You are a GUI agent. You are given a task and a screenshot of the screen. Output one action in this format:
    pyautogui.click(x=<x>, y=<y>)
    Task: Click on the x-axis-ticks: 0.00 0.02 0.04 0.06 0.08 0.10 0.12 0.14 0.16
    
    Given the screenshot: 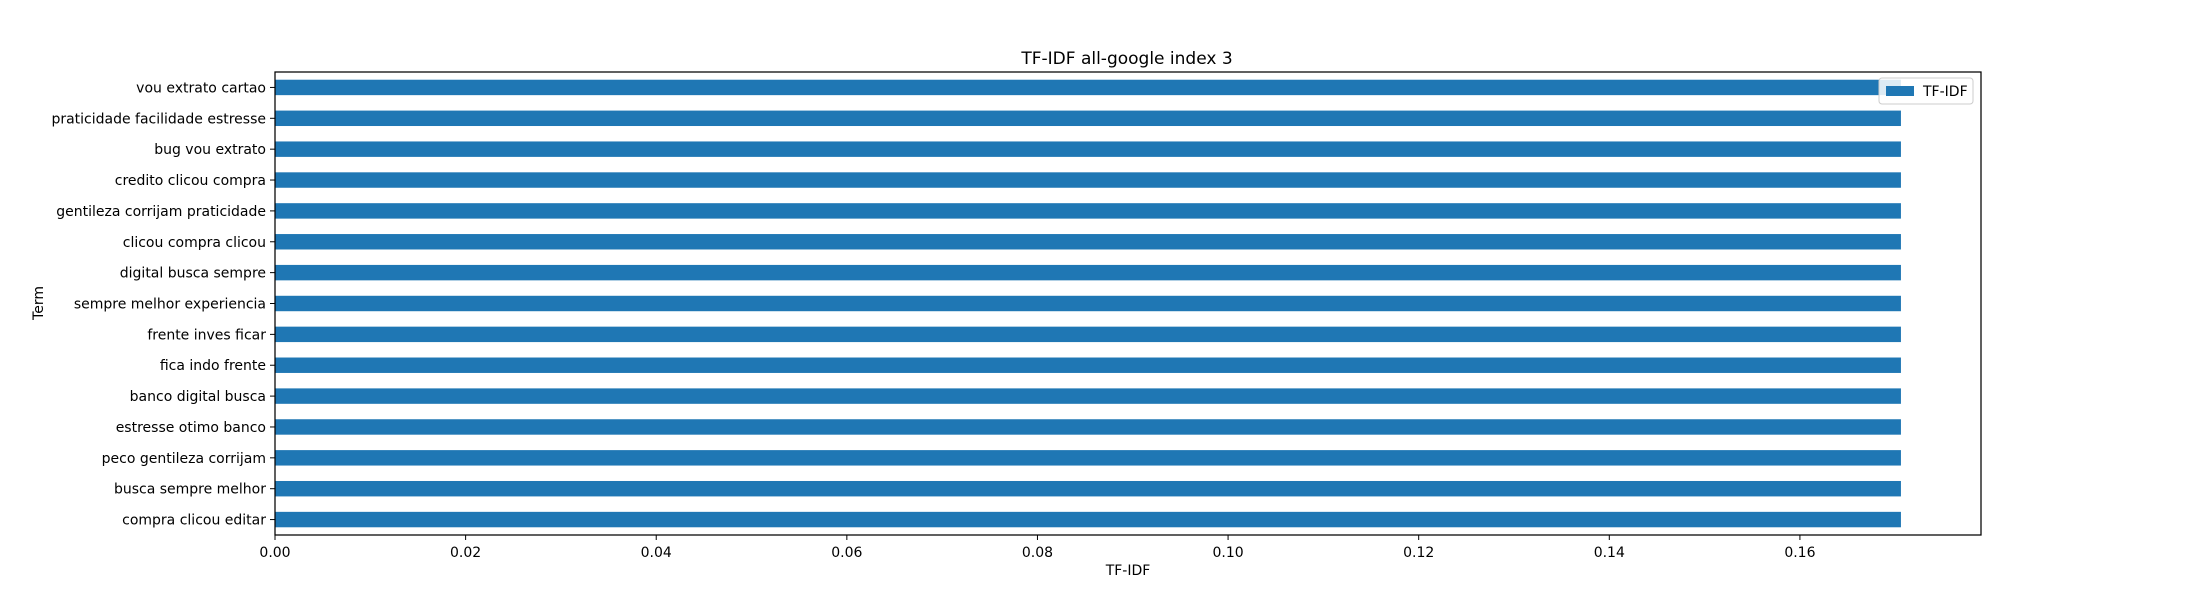 What is the action you would take?
    pyautogui.click(x=1037, y=548)
    